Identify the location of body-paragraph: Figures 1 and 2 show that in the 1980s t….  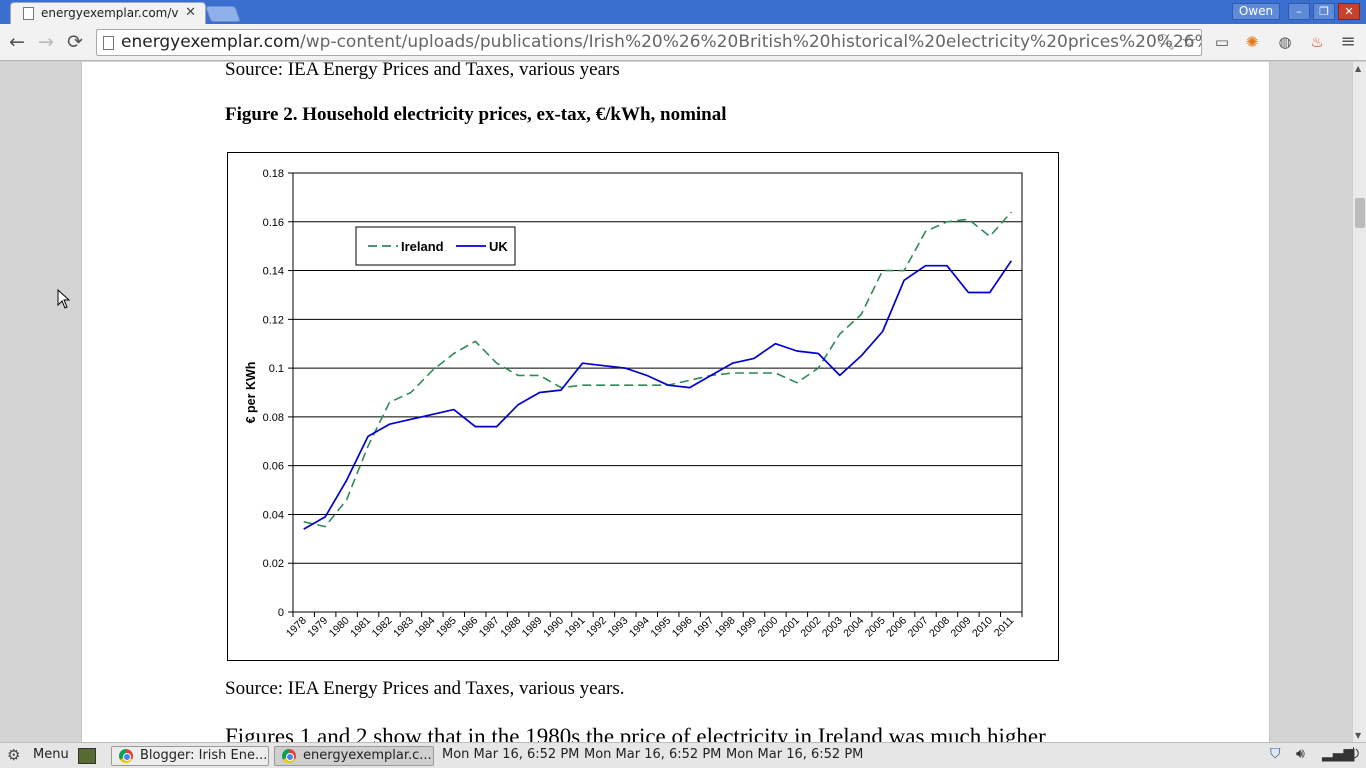
(635, 733).